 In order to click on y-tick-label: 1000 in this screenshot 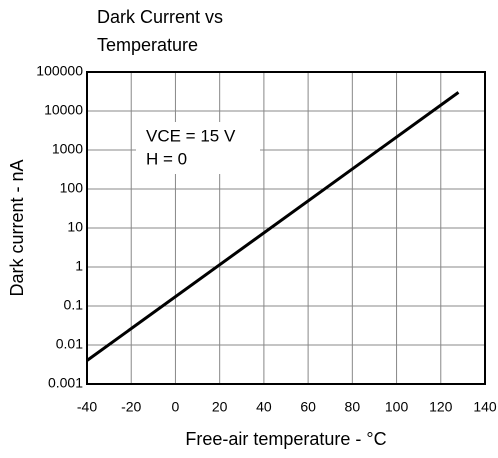, I will do `click(67, 149)`.